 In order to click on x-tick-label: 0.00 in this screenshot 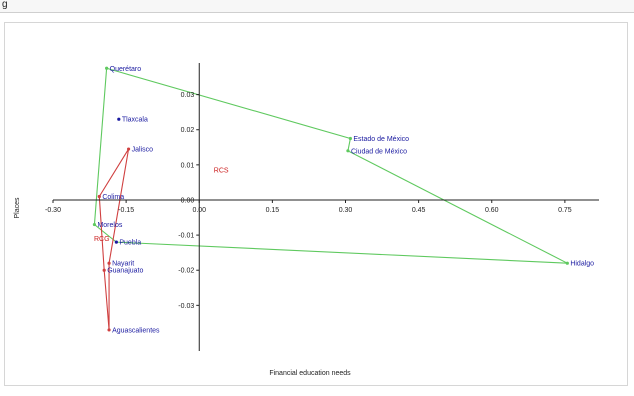, I will do `click(199, 210)`.